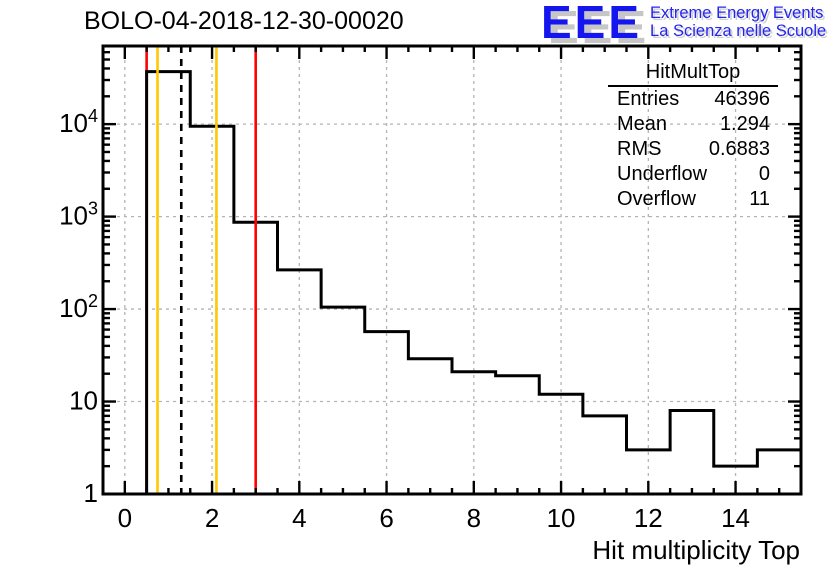  I want to click on stats-row-overflow: Overflow 11, so click(693, 199).